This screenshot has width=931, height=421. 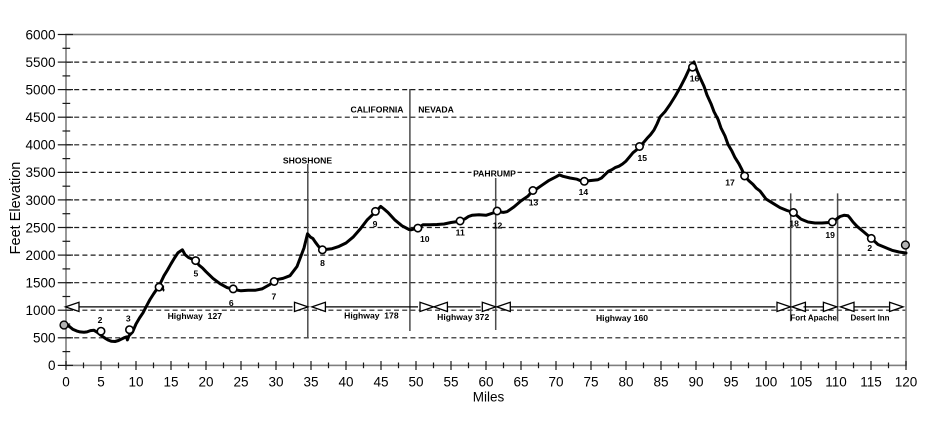 What do you see at coordinates (871, 382) in the screenshot?
I see `svg-text: 115` at bounding box center [871, 382].